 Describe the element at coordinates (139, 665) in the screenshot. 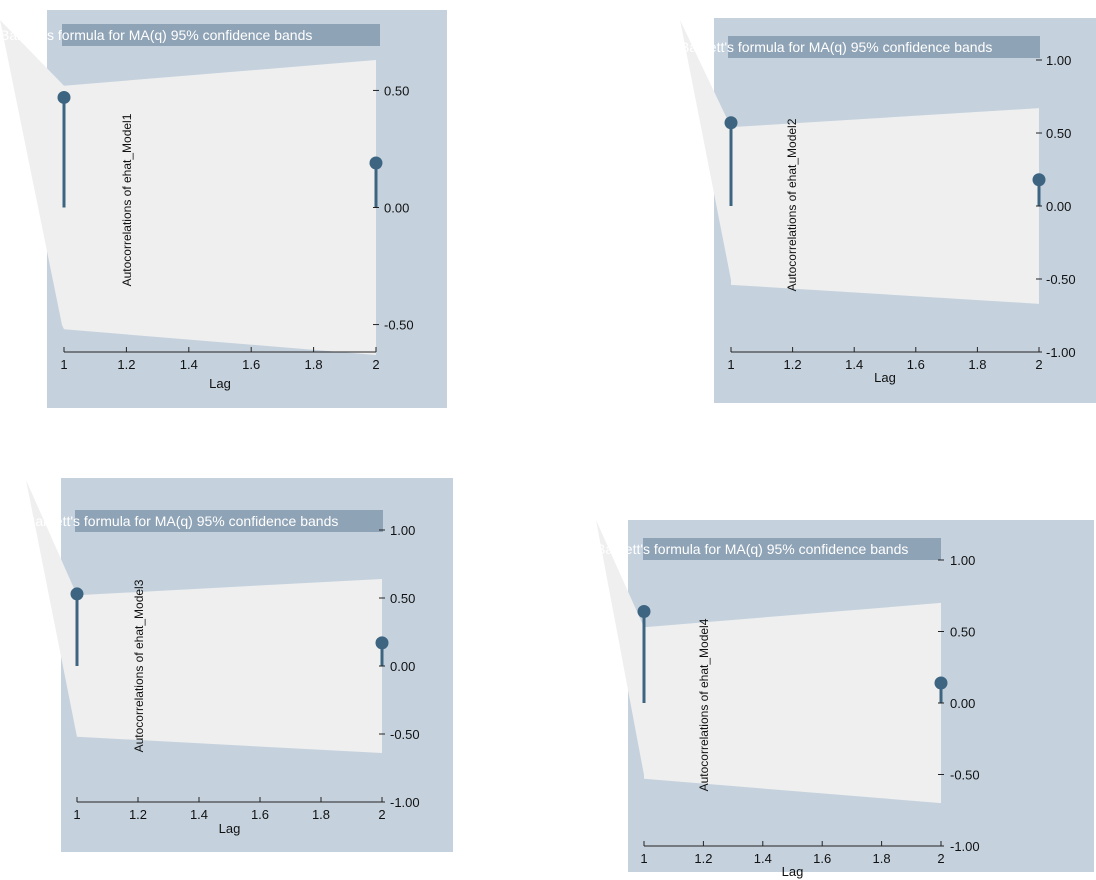

I see `y-axis-title: Autocorrelations of ehat_Model3` at that location.